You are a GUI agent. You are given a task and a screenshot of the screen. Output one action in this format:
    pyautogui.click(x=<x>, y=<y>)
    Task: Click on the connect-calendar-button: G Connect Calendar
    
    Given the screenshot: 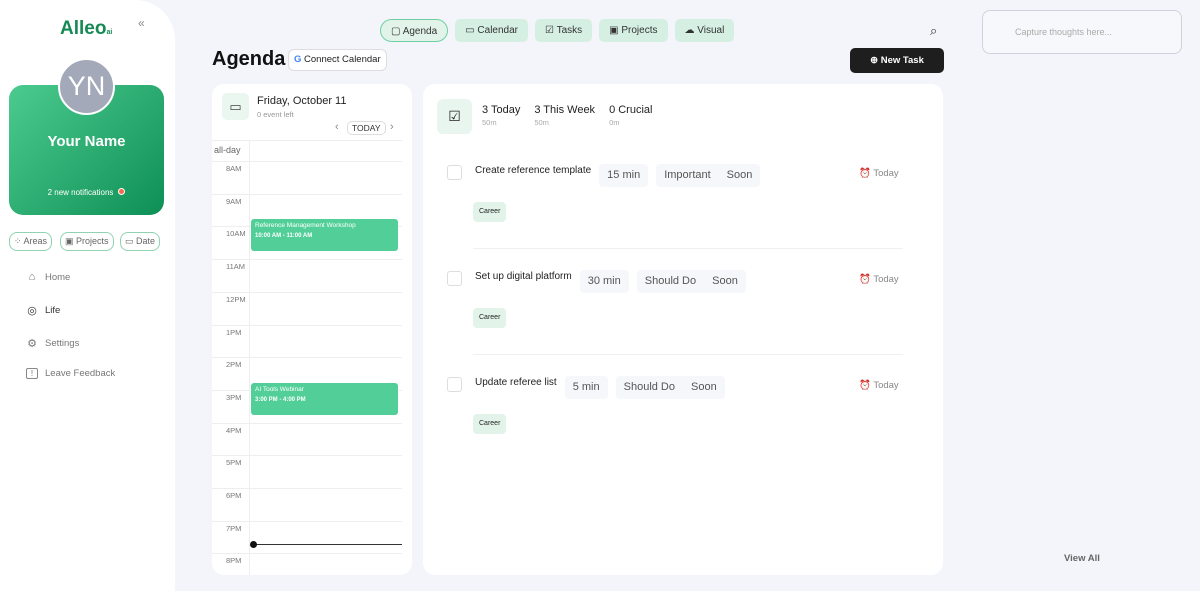 What is the action you would take?
    pyautogui.click(x=337, y=60)
    